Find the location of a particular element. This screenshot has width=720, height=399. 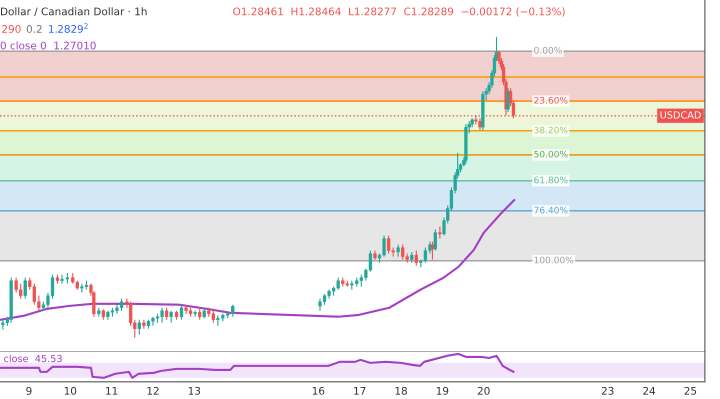

x-tick-label: 9 is located at coordinates (29, 390).